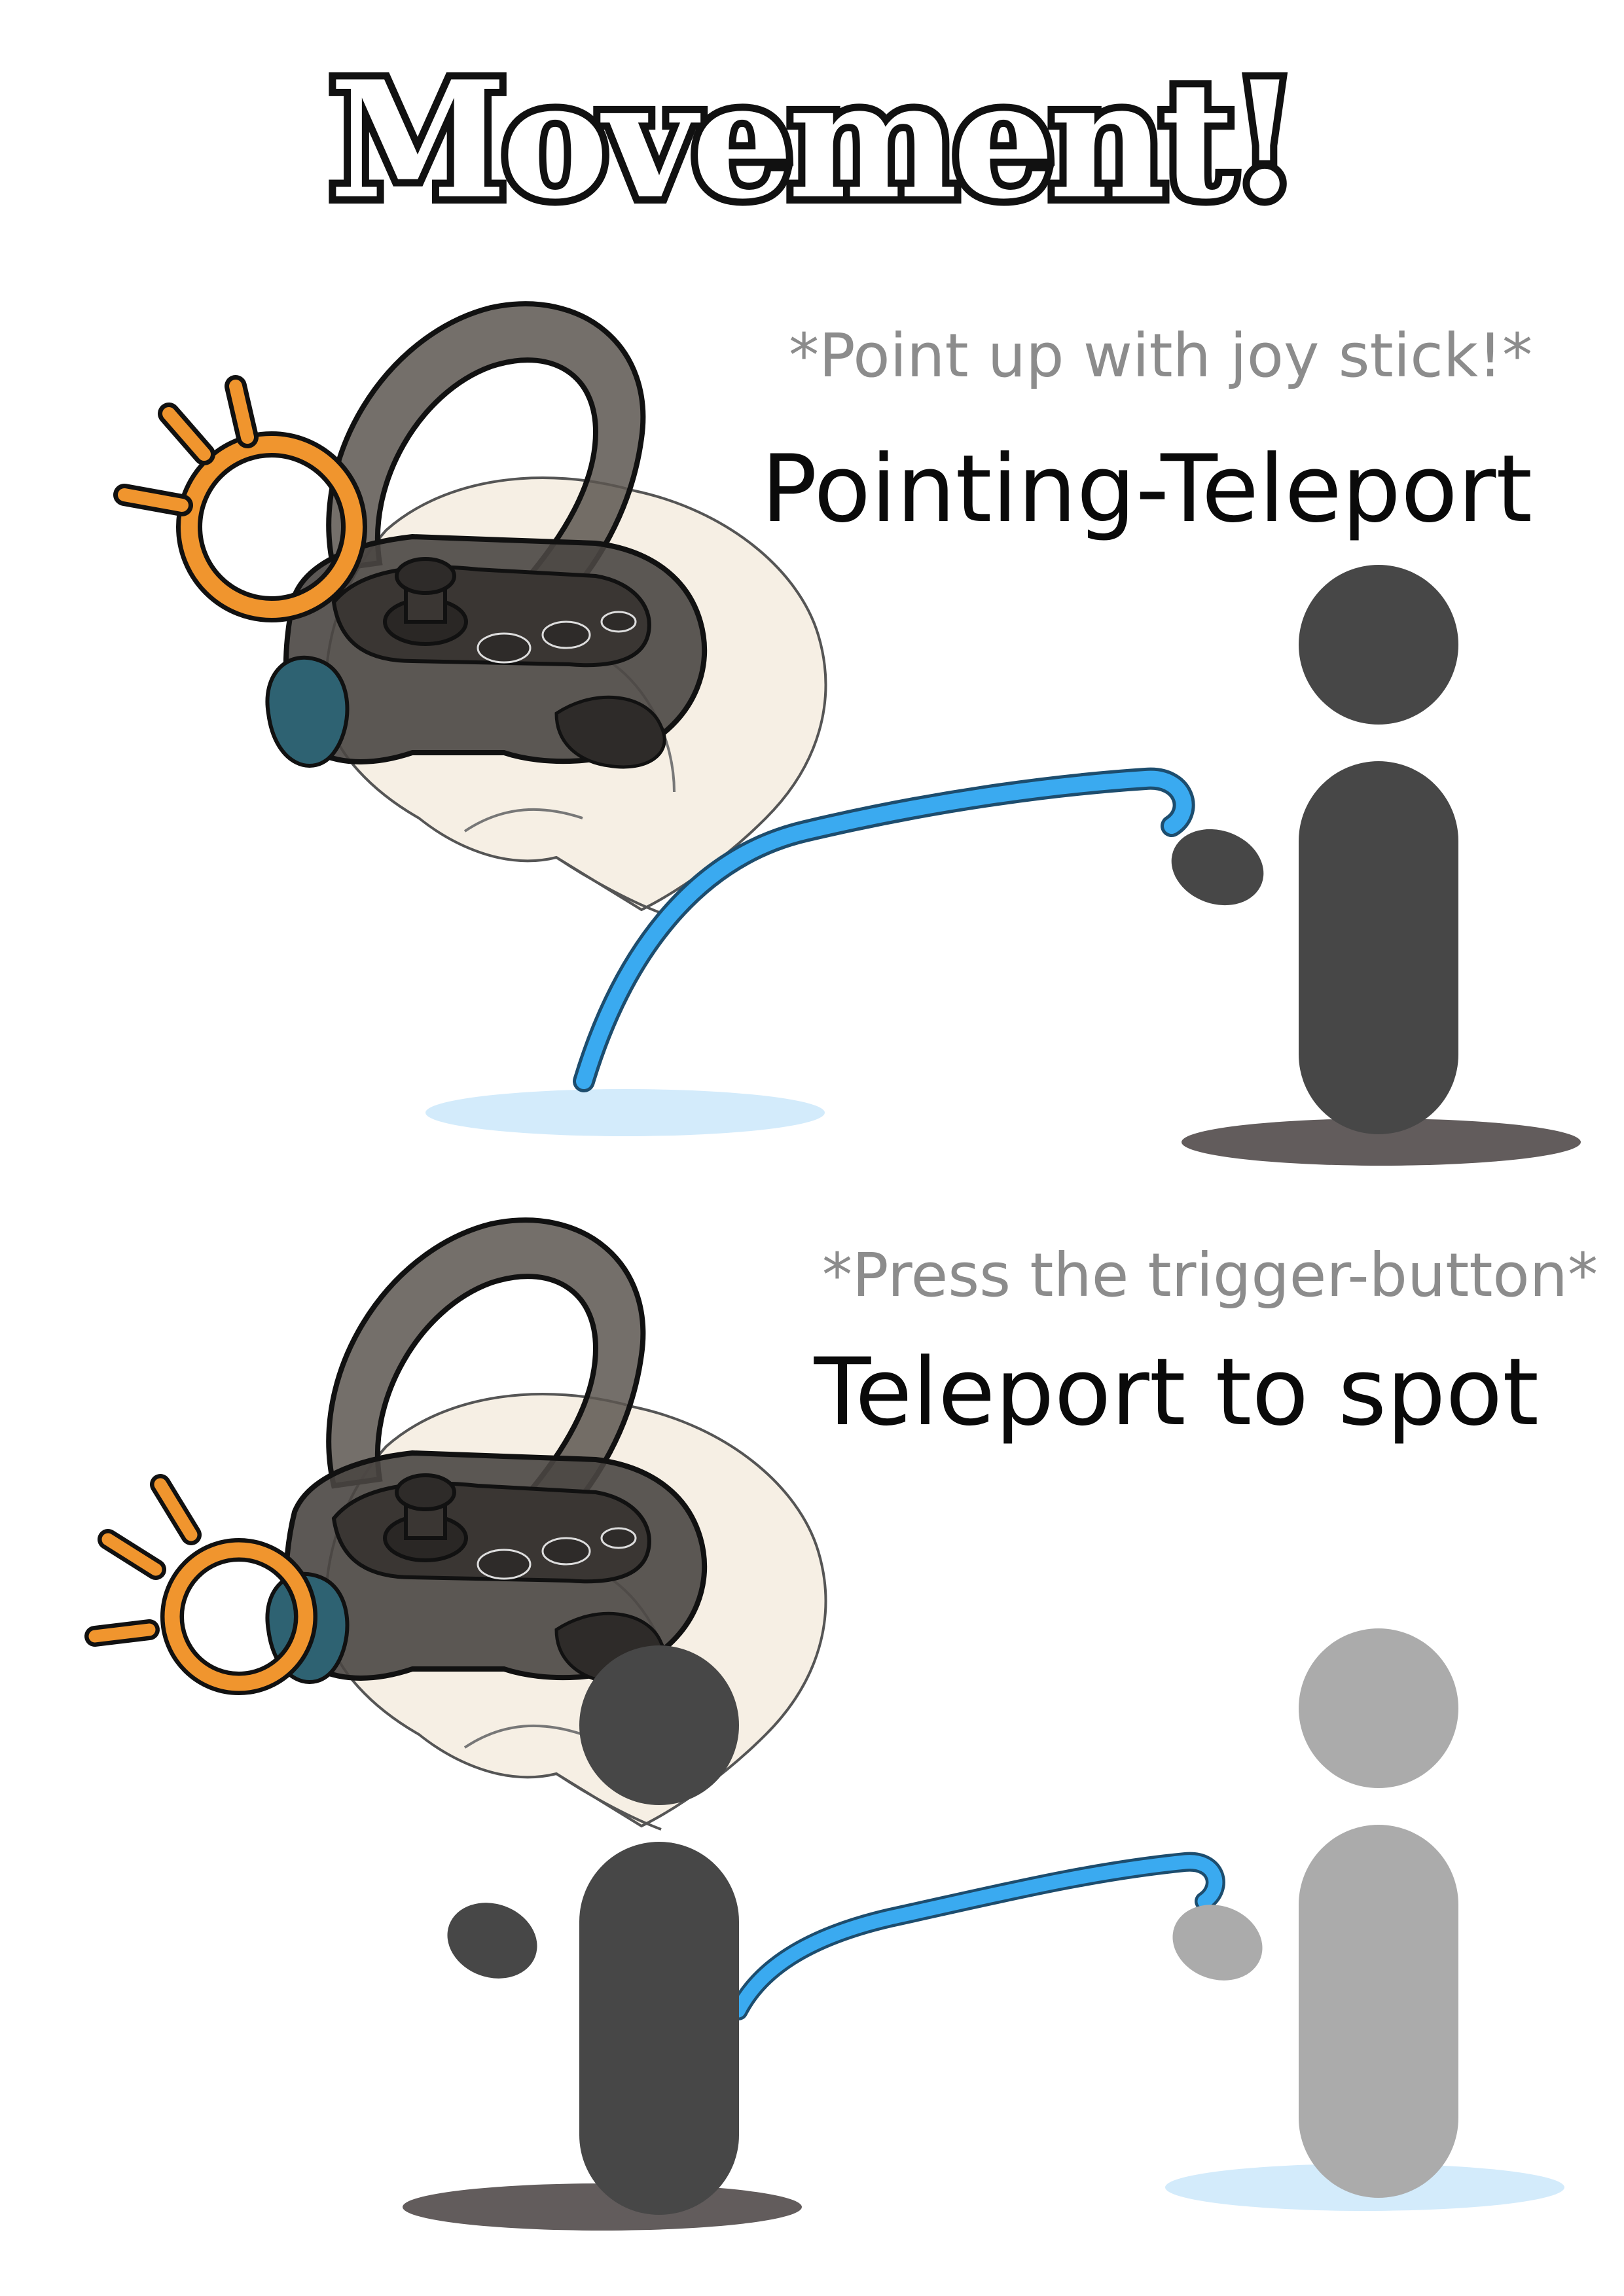 The image size is (1624, 2296). What do you see at coordinates (1381, 1142) in the screenshot?
I see `shadow-icon` at bounding box center [1381, 1142].